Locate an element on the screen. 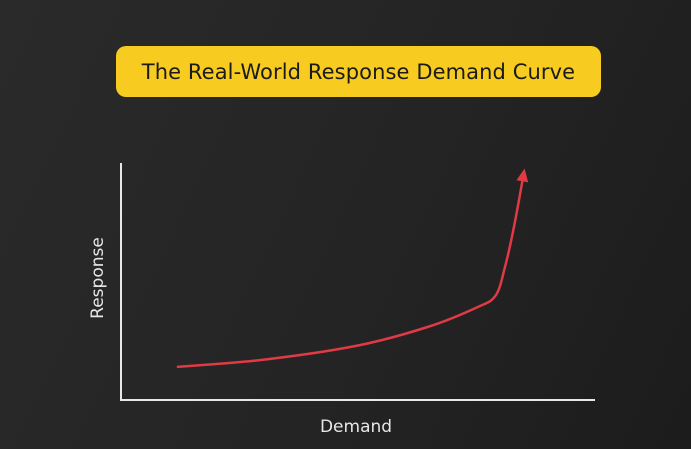 The height and width of the screenshot is (449, 691). x-axis-label: Demand is located at coordinates (356, 427).